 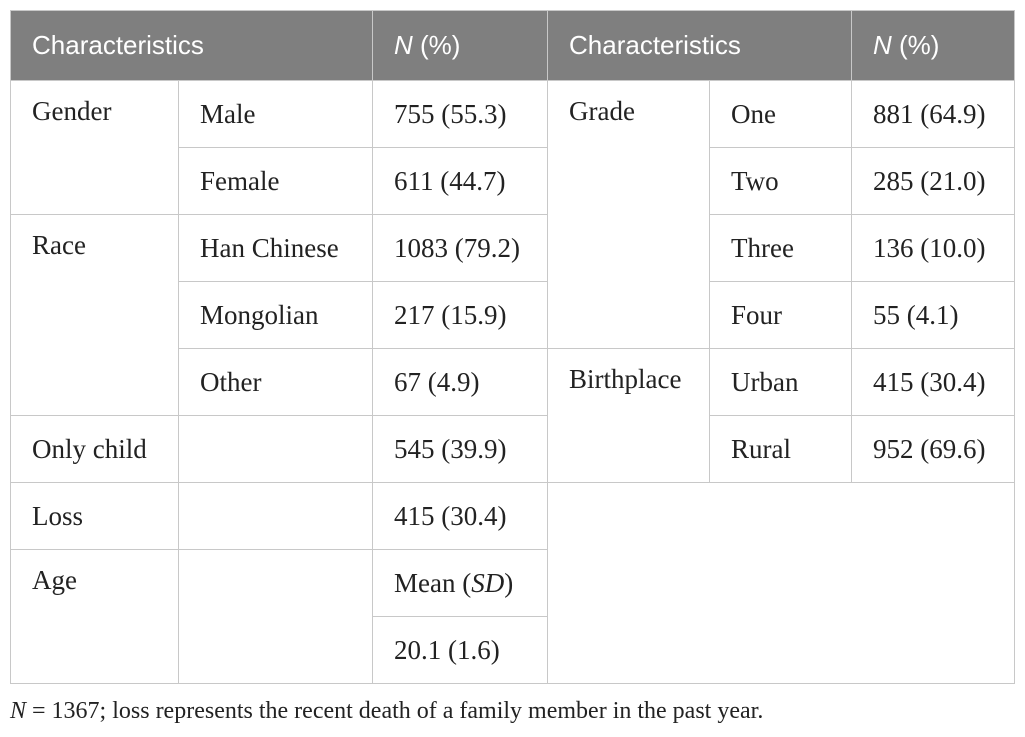 What do you see at coordinates (933, 382) in the screenshot?
I see `birthplace-urban-n: 415 (30.4)` at bounding box center [933, 382].